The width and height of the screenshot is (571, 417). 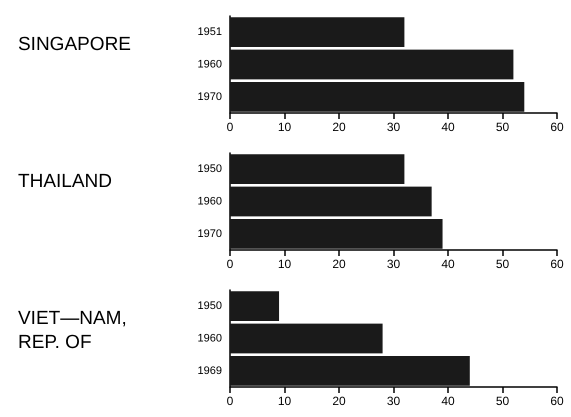 What do you see at coordinates (65, 182) in the screenshot?
I see `text: THAILAND` at bounding box center [65, 182].